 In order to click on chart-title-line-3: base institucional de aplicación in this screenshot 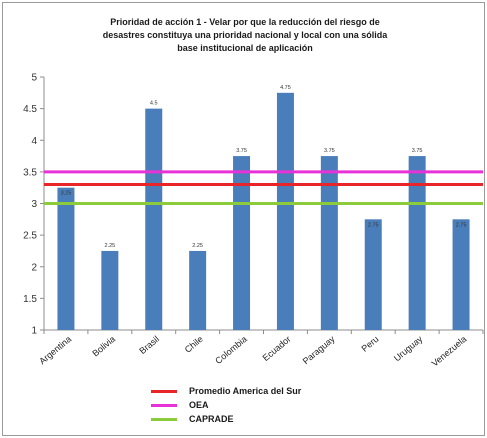, I will do `click(245, 48)`.